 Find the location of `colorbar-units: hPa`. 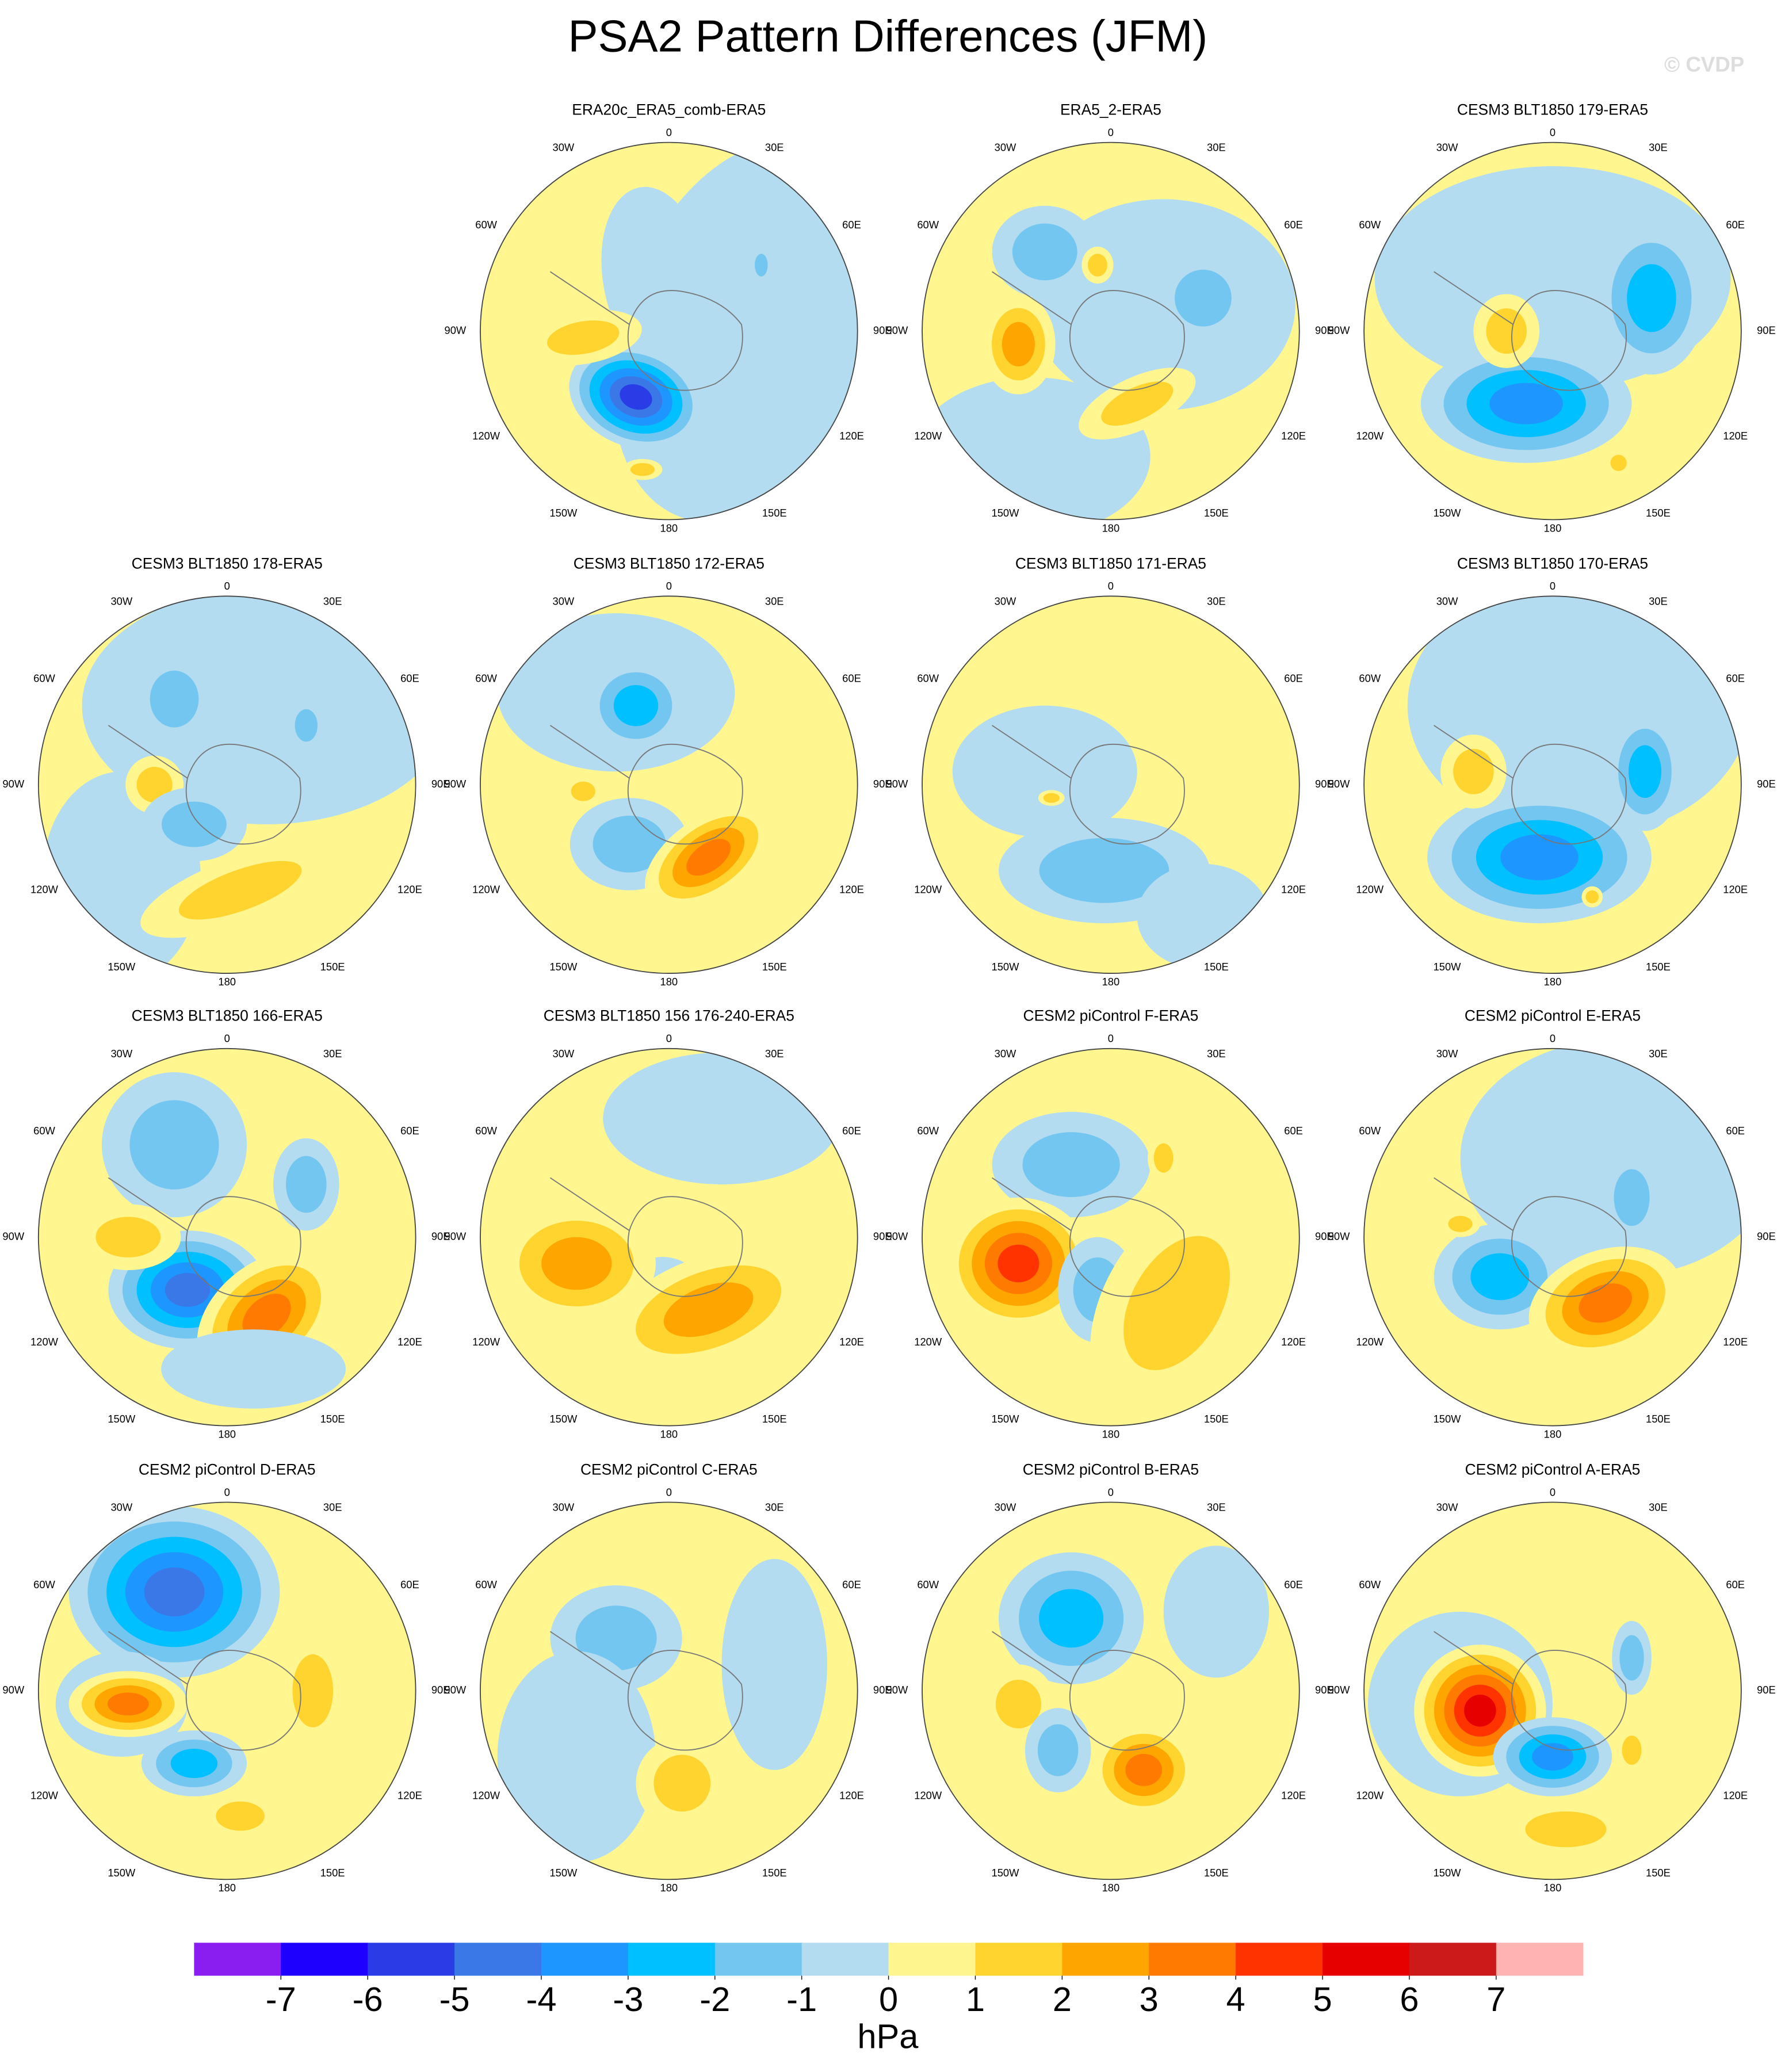

colorbar-units: hPa is located at coordinates (888, 2036).